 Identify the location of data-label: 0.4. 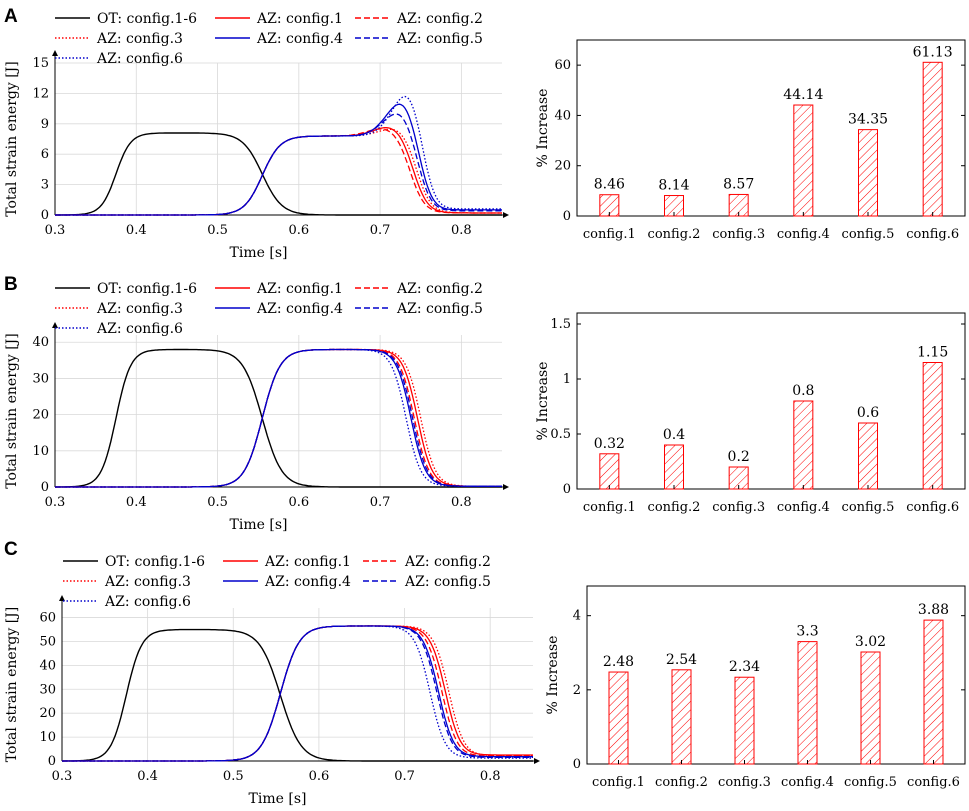
(674, 435).